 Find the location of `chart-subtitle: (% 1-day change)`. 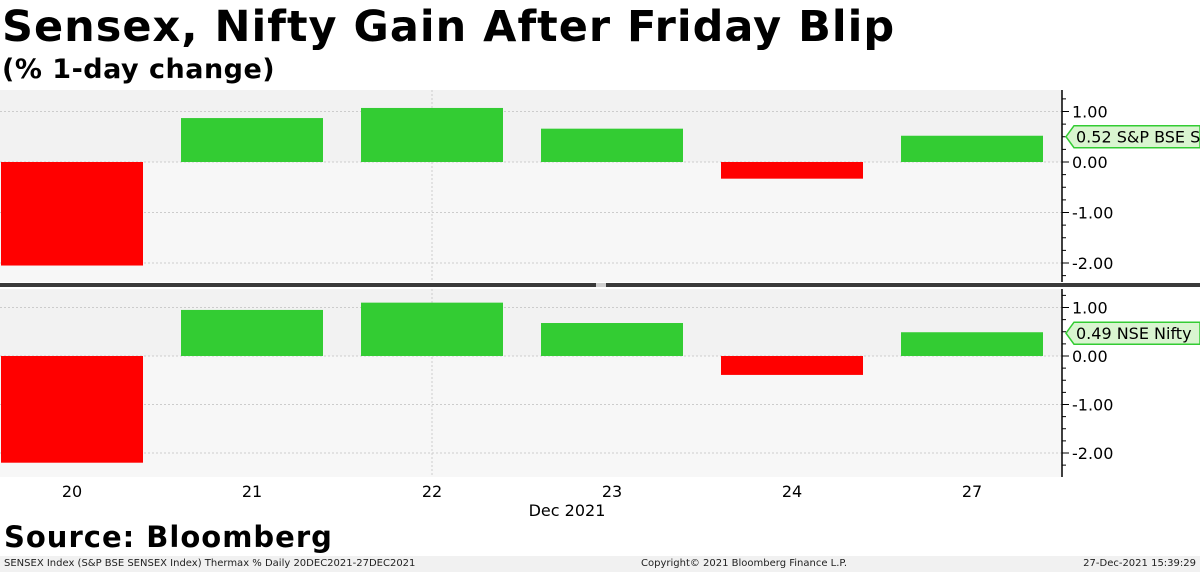

chart-subtitle: (% 1-day change) is located at coordinates (139, 69).